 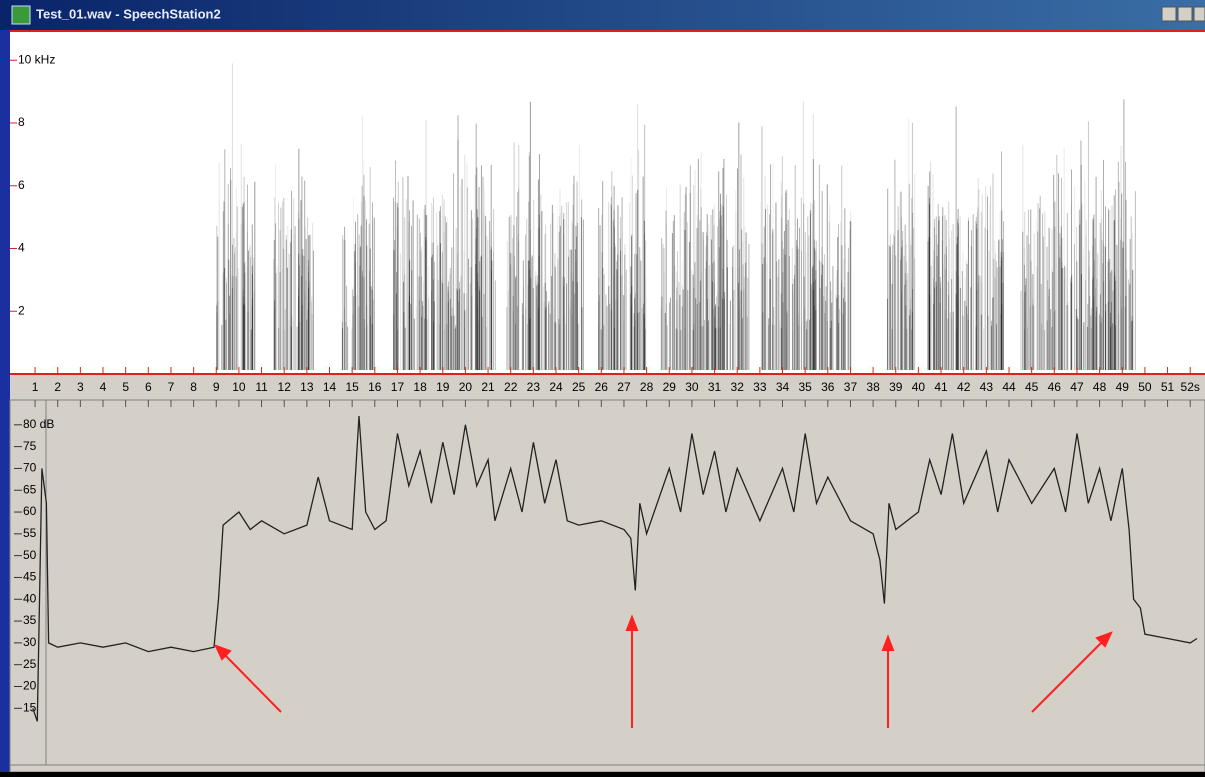 I want to click on minimize-button, so click(x=1169, y=14).